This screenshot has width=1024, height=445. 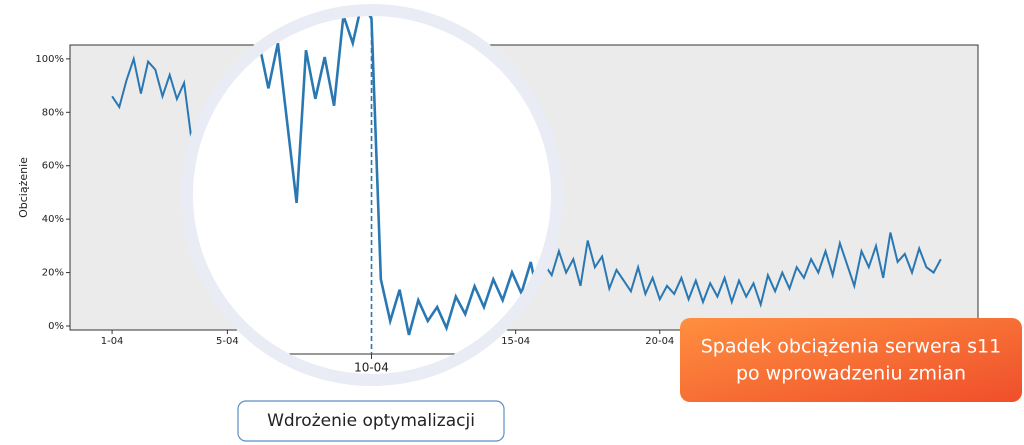 I want to click on marker-box, so click(x=371, y=421).